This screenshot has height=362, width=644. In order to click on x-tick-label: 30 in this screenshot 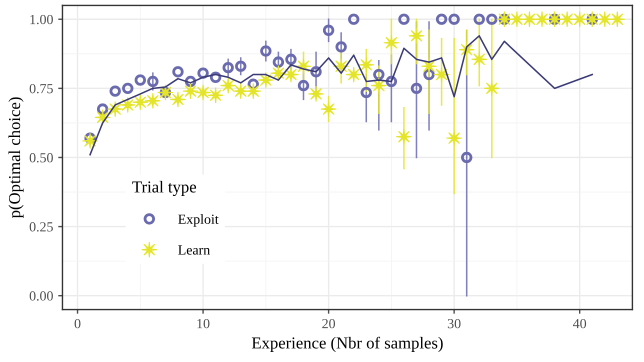, I will do `click(454, 323)`.